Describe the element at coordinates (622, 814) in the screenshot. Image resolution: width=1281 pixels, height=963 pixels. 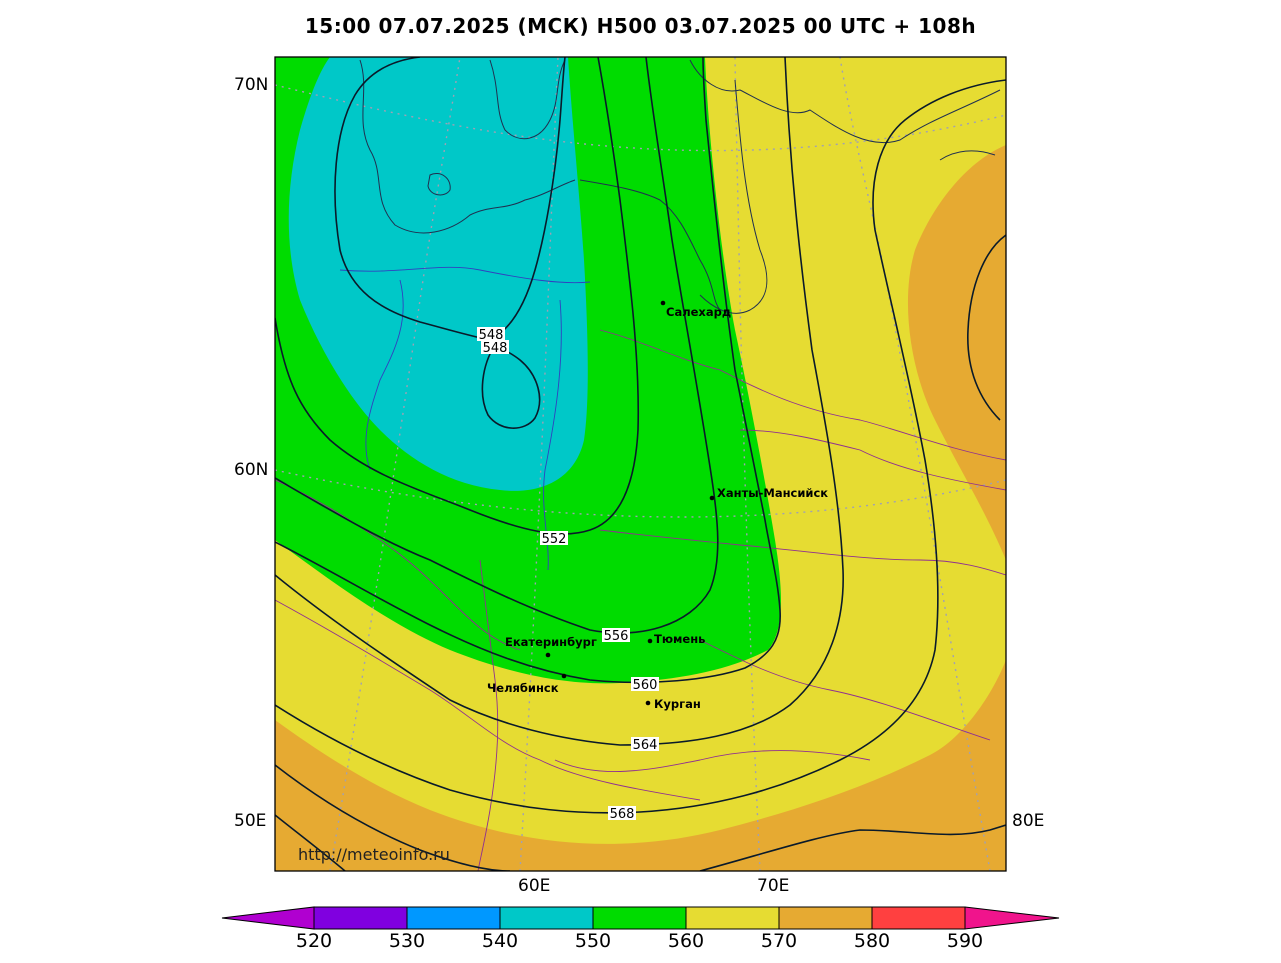
I see `contour-label: 568` at that location.